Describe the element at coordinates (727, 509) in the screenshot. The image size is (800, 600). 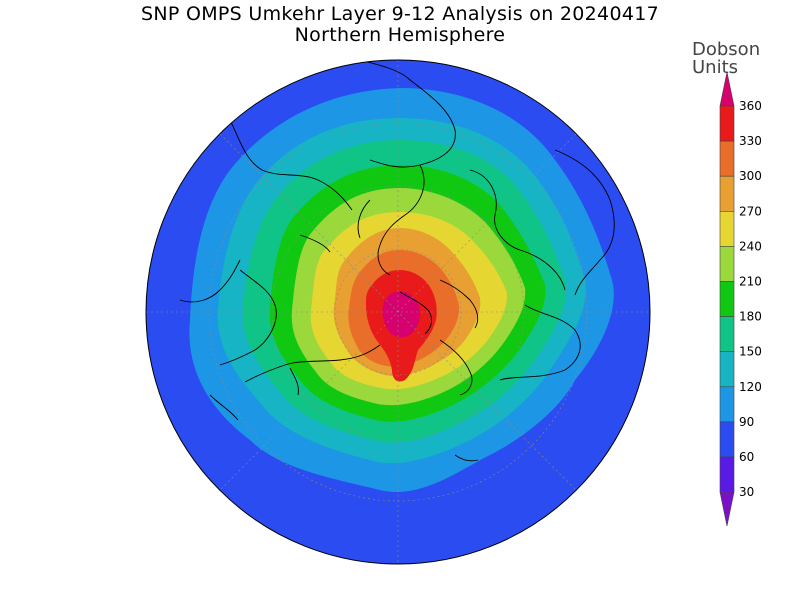
I see `colorbar-bottom-arrow` at that location.